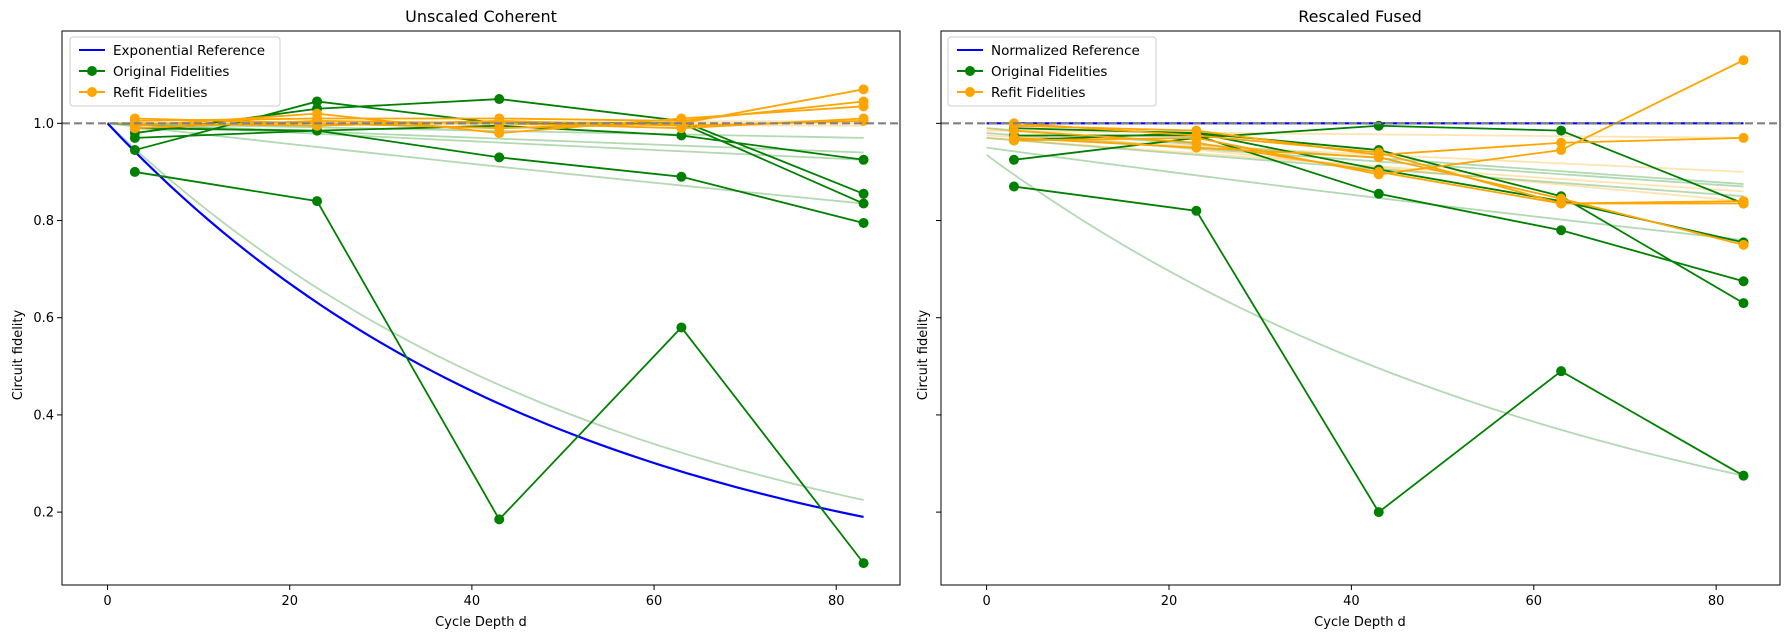 The width and height of the screenshot is (1790, 640). I want to click on x-tick-label: 20, so click(1169, 601).